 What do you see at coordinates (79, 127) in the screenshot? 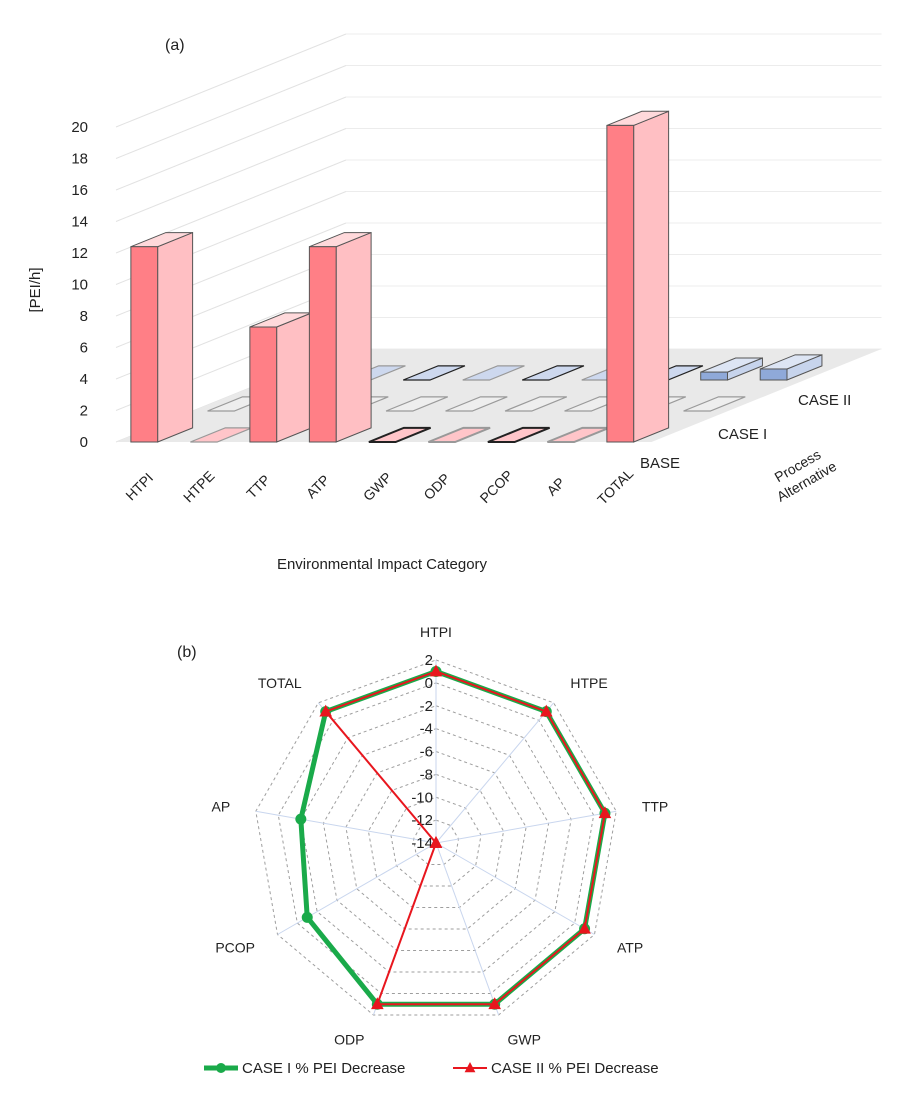
I see `y-tick-label: 20` at bounding box center [79, 127].